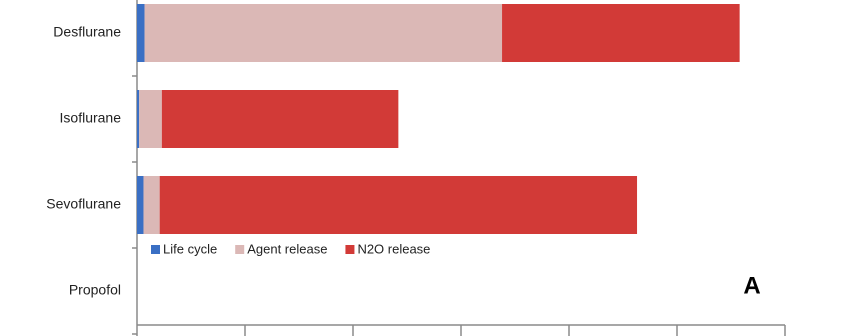 This screenshot has height=336, width=842. Describe the element at coordinates (751, 285) in the screenshot. I see `panel-label: A` at that location.